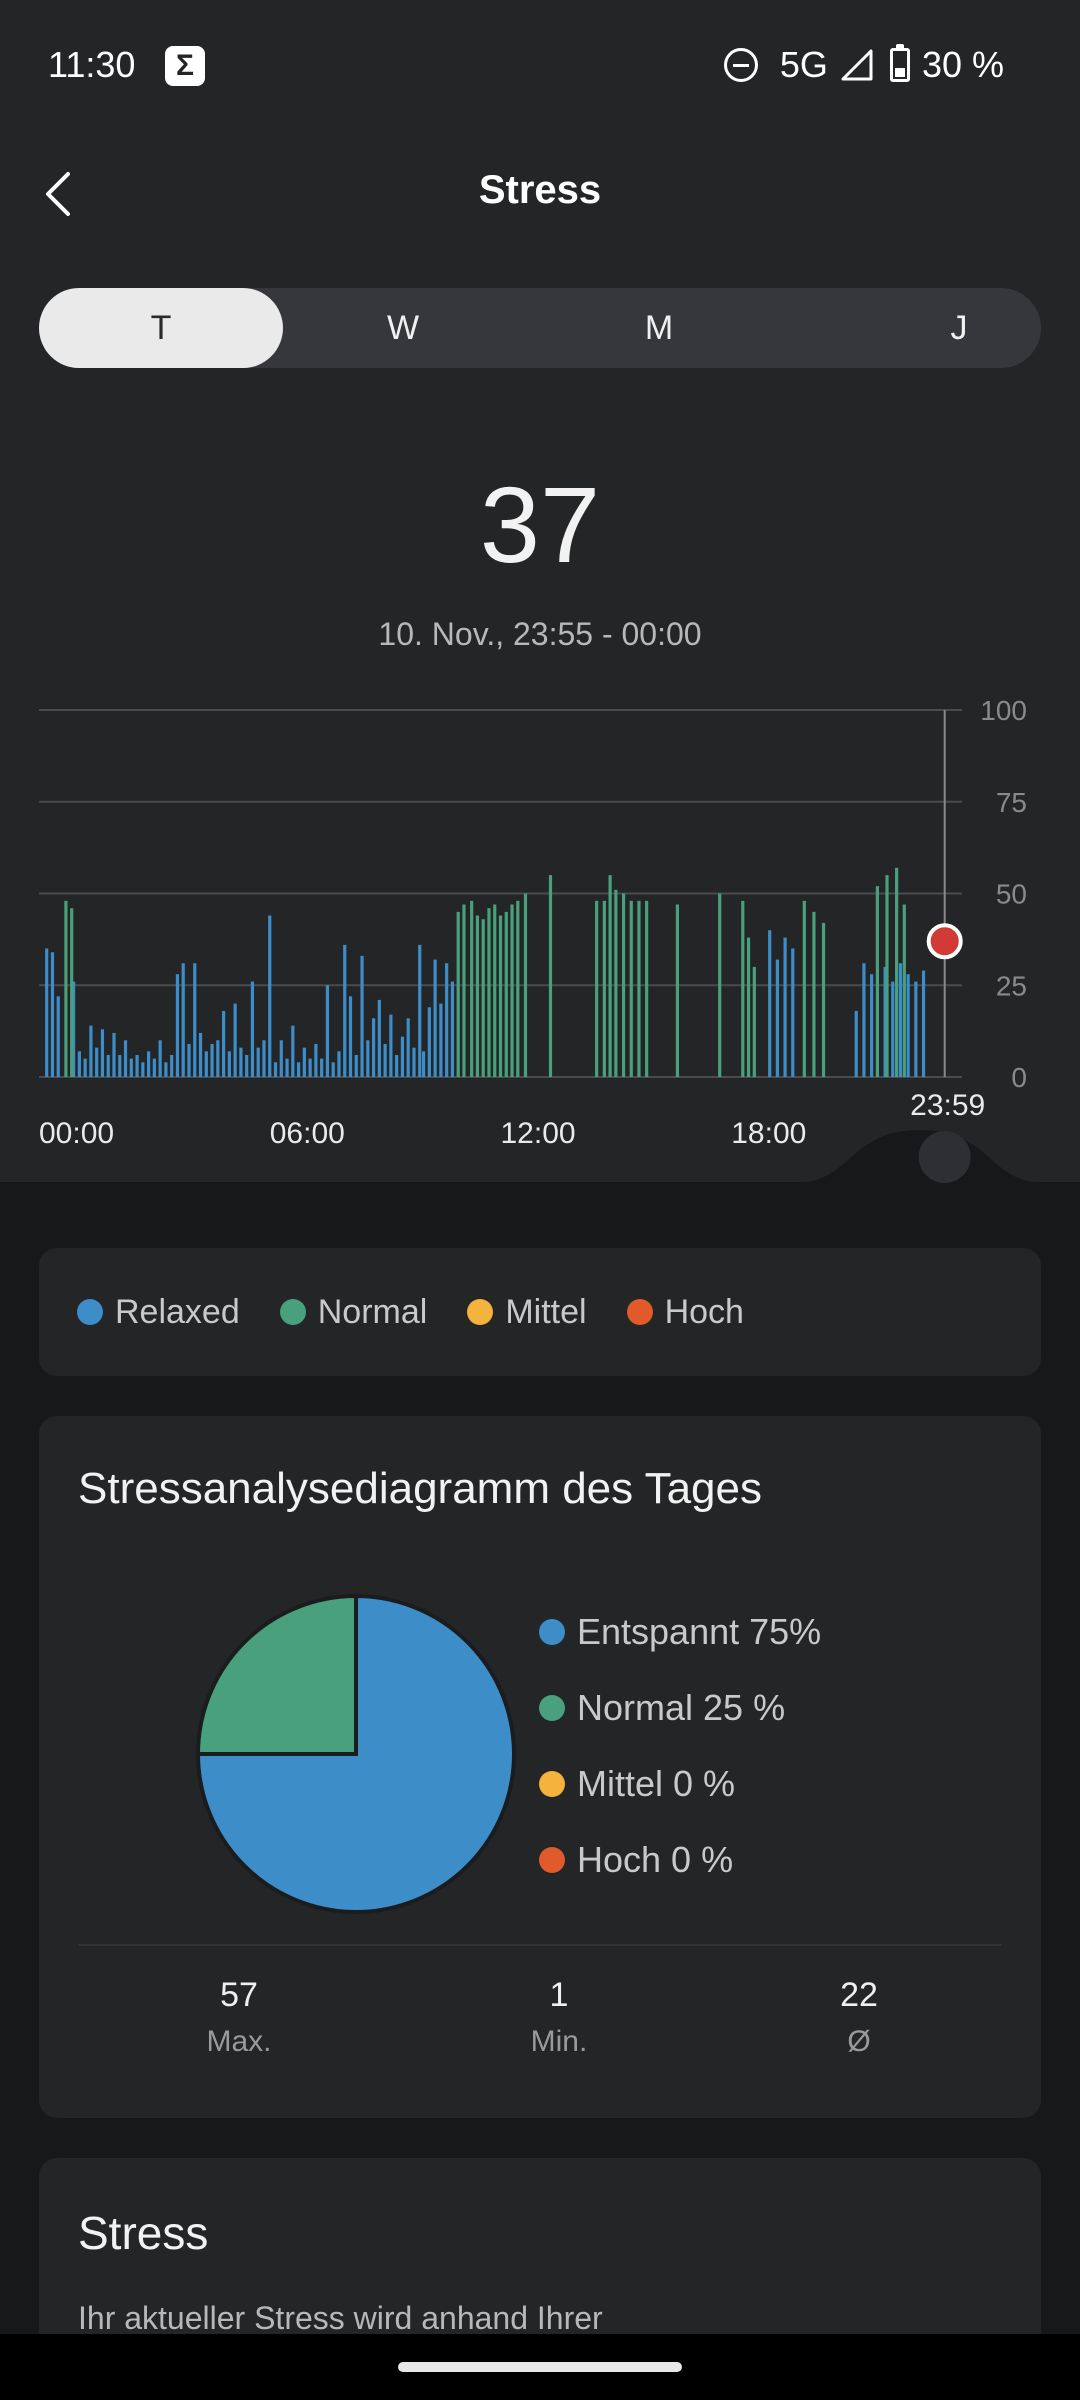 This screenshot has width=1080, height=2400. Describe the element at coordinates (944, 1157) in the screenshot. I see `cursor-handle` at that location.